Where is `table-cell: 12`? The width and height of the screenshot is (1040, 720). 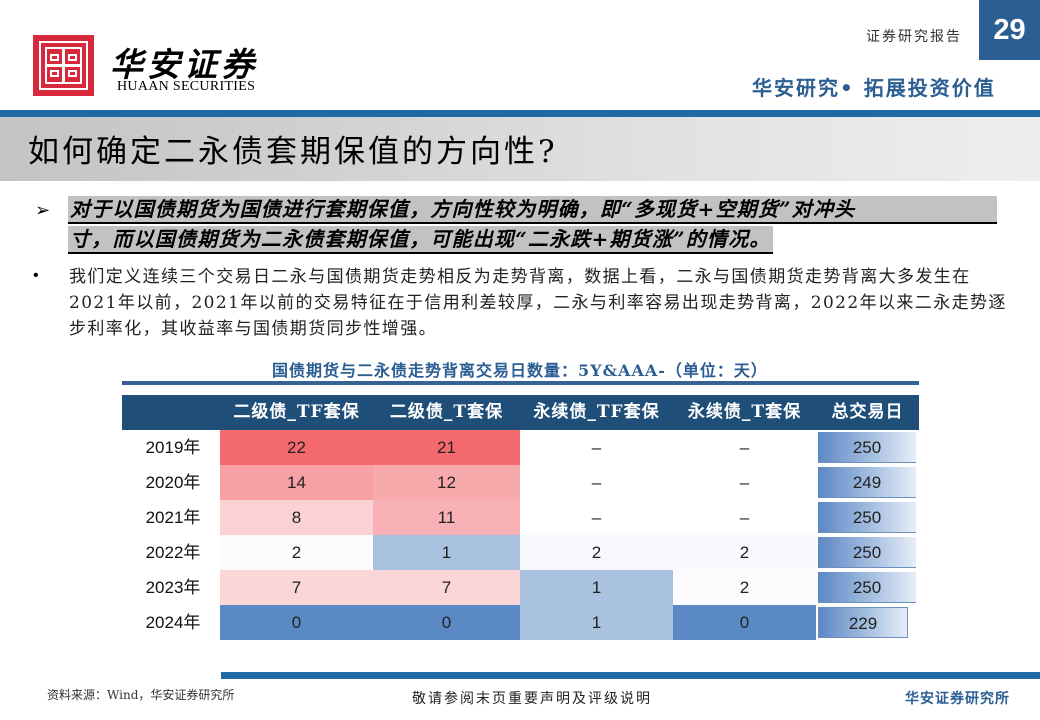
table-cell: 12 is located at coordinates (446, 482).